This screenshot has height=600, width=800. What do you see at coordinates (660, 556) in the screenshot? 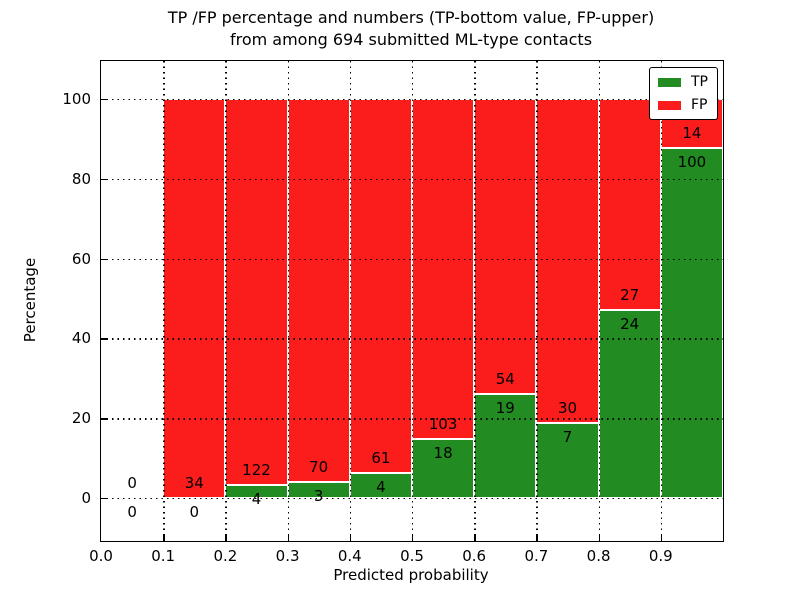
I see `x-tick-label: 0.9` at bounding box center [660, 556].